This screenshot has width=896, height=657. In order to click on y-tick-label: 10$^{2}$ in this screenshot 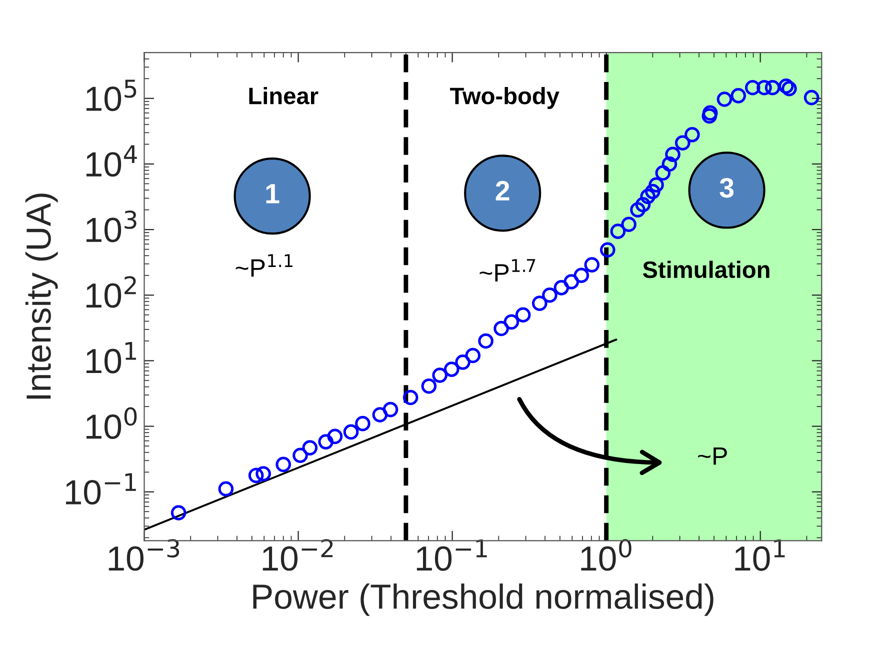, I will do `click(111, 292)`.